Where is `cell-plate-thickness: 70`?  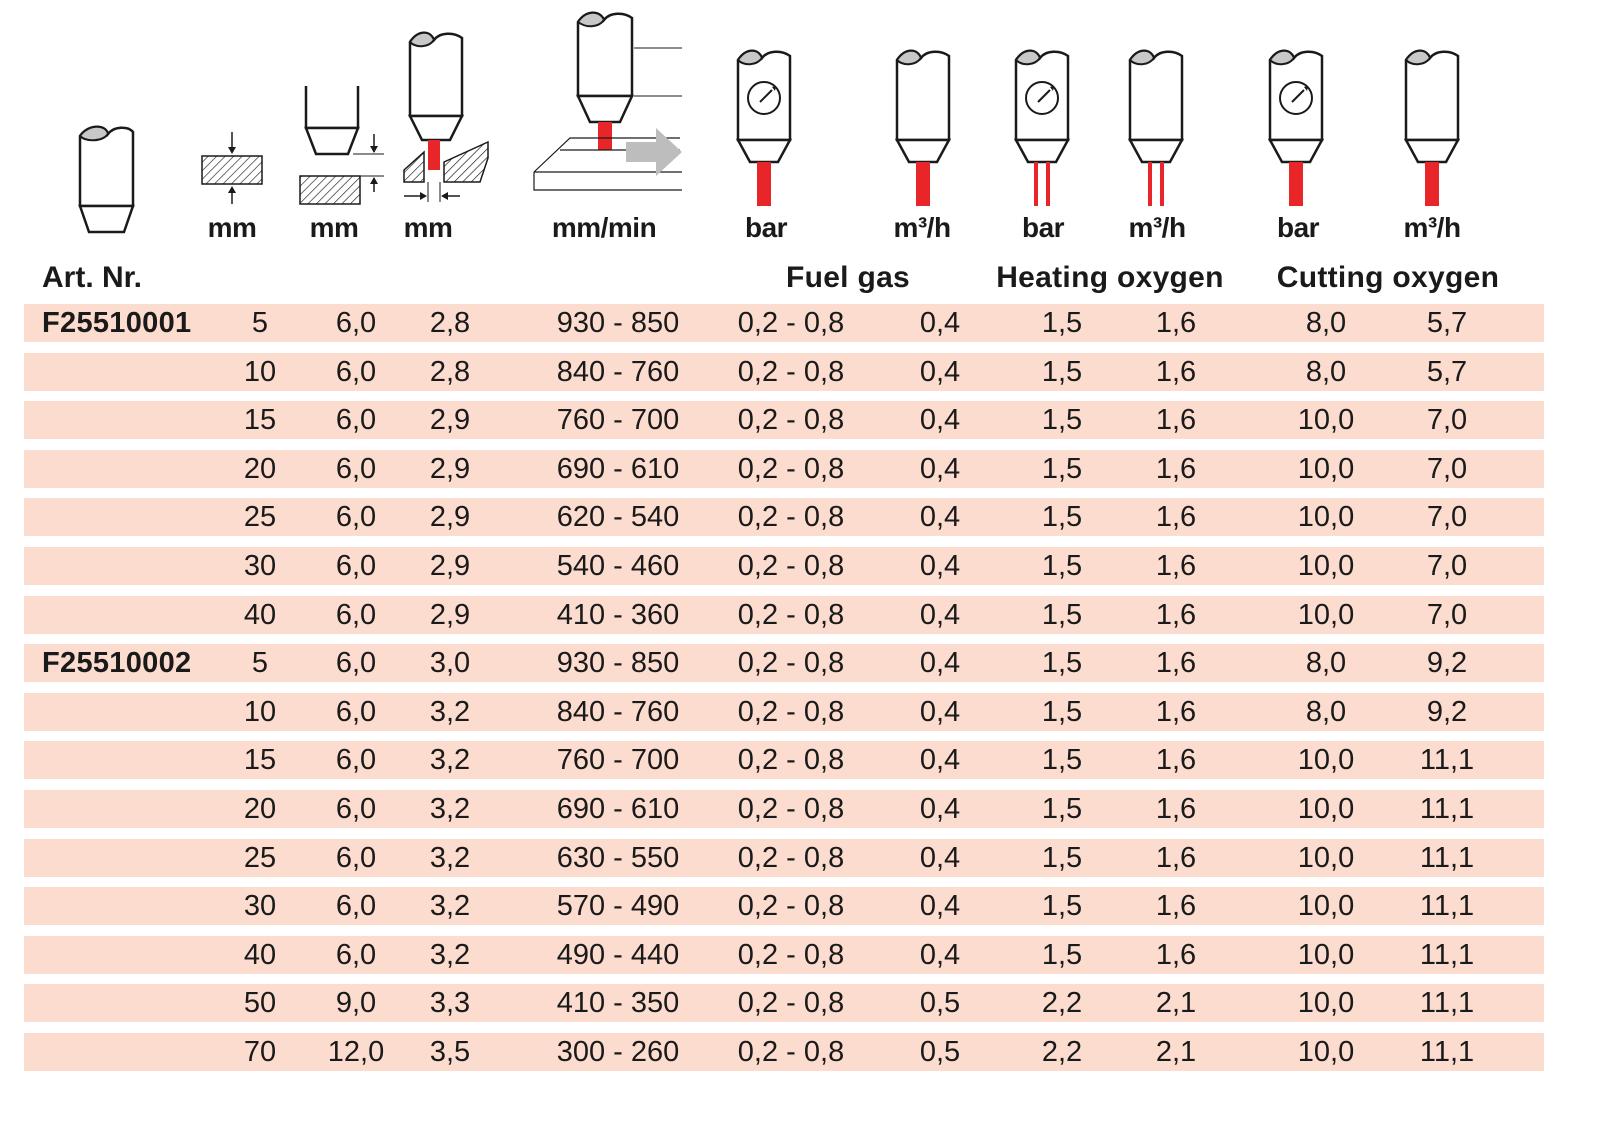 cell-plate-thickness: 70 is located at coordinates (260, 1052).